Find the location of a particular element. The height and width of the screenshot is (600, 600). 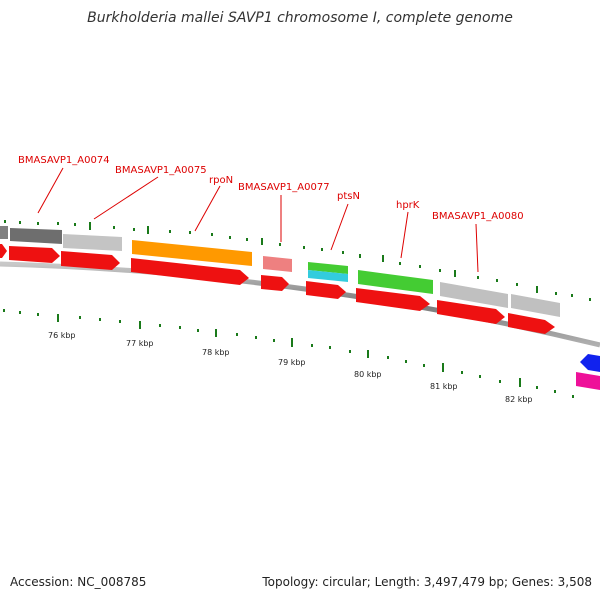

gene-bar-a0075 is located at coordinates (92, 242).